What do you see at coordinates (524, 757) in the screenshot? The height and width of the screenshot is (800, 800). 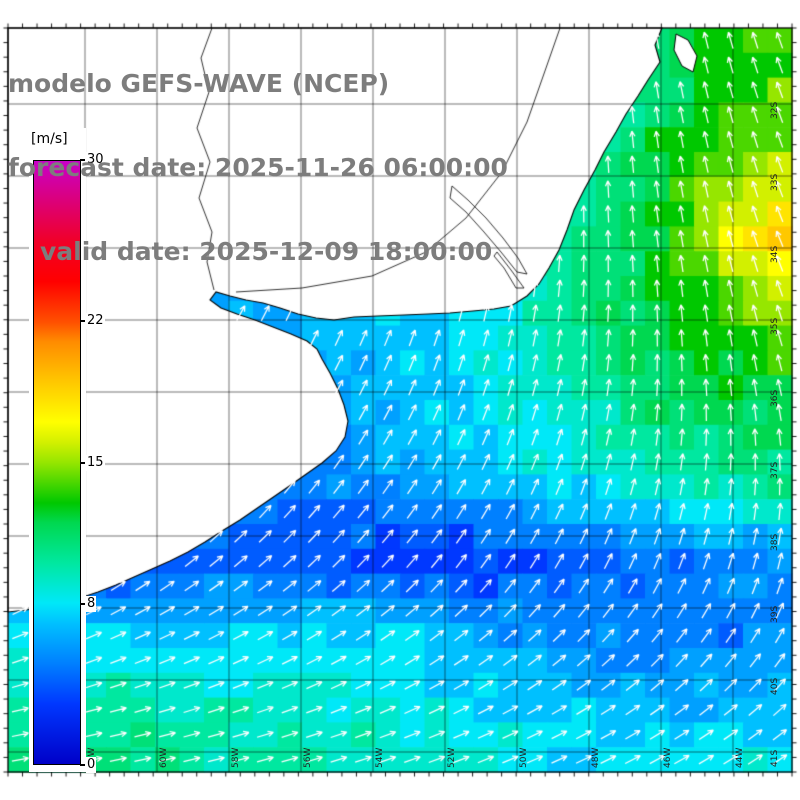 I see `lon-tick-label: 50W` at bounding box center [524, 757].